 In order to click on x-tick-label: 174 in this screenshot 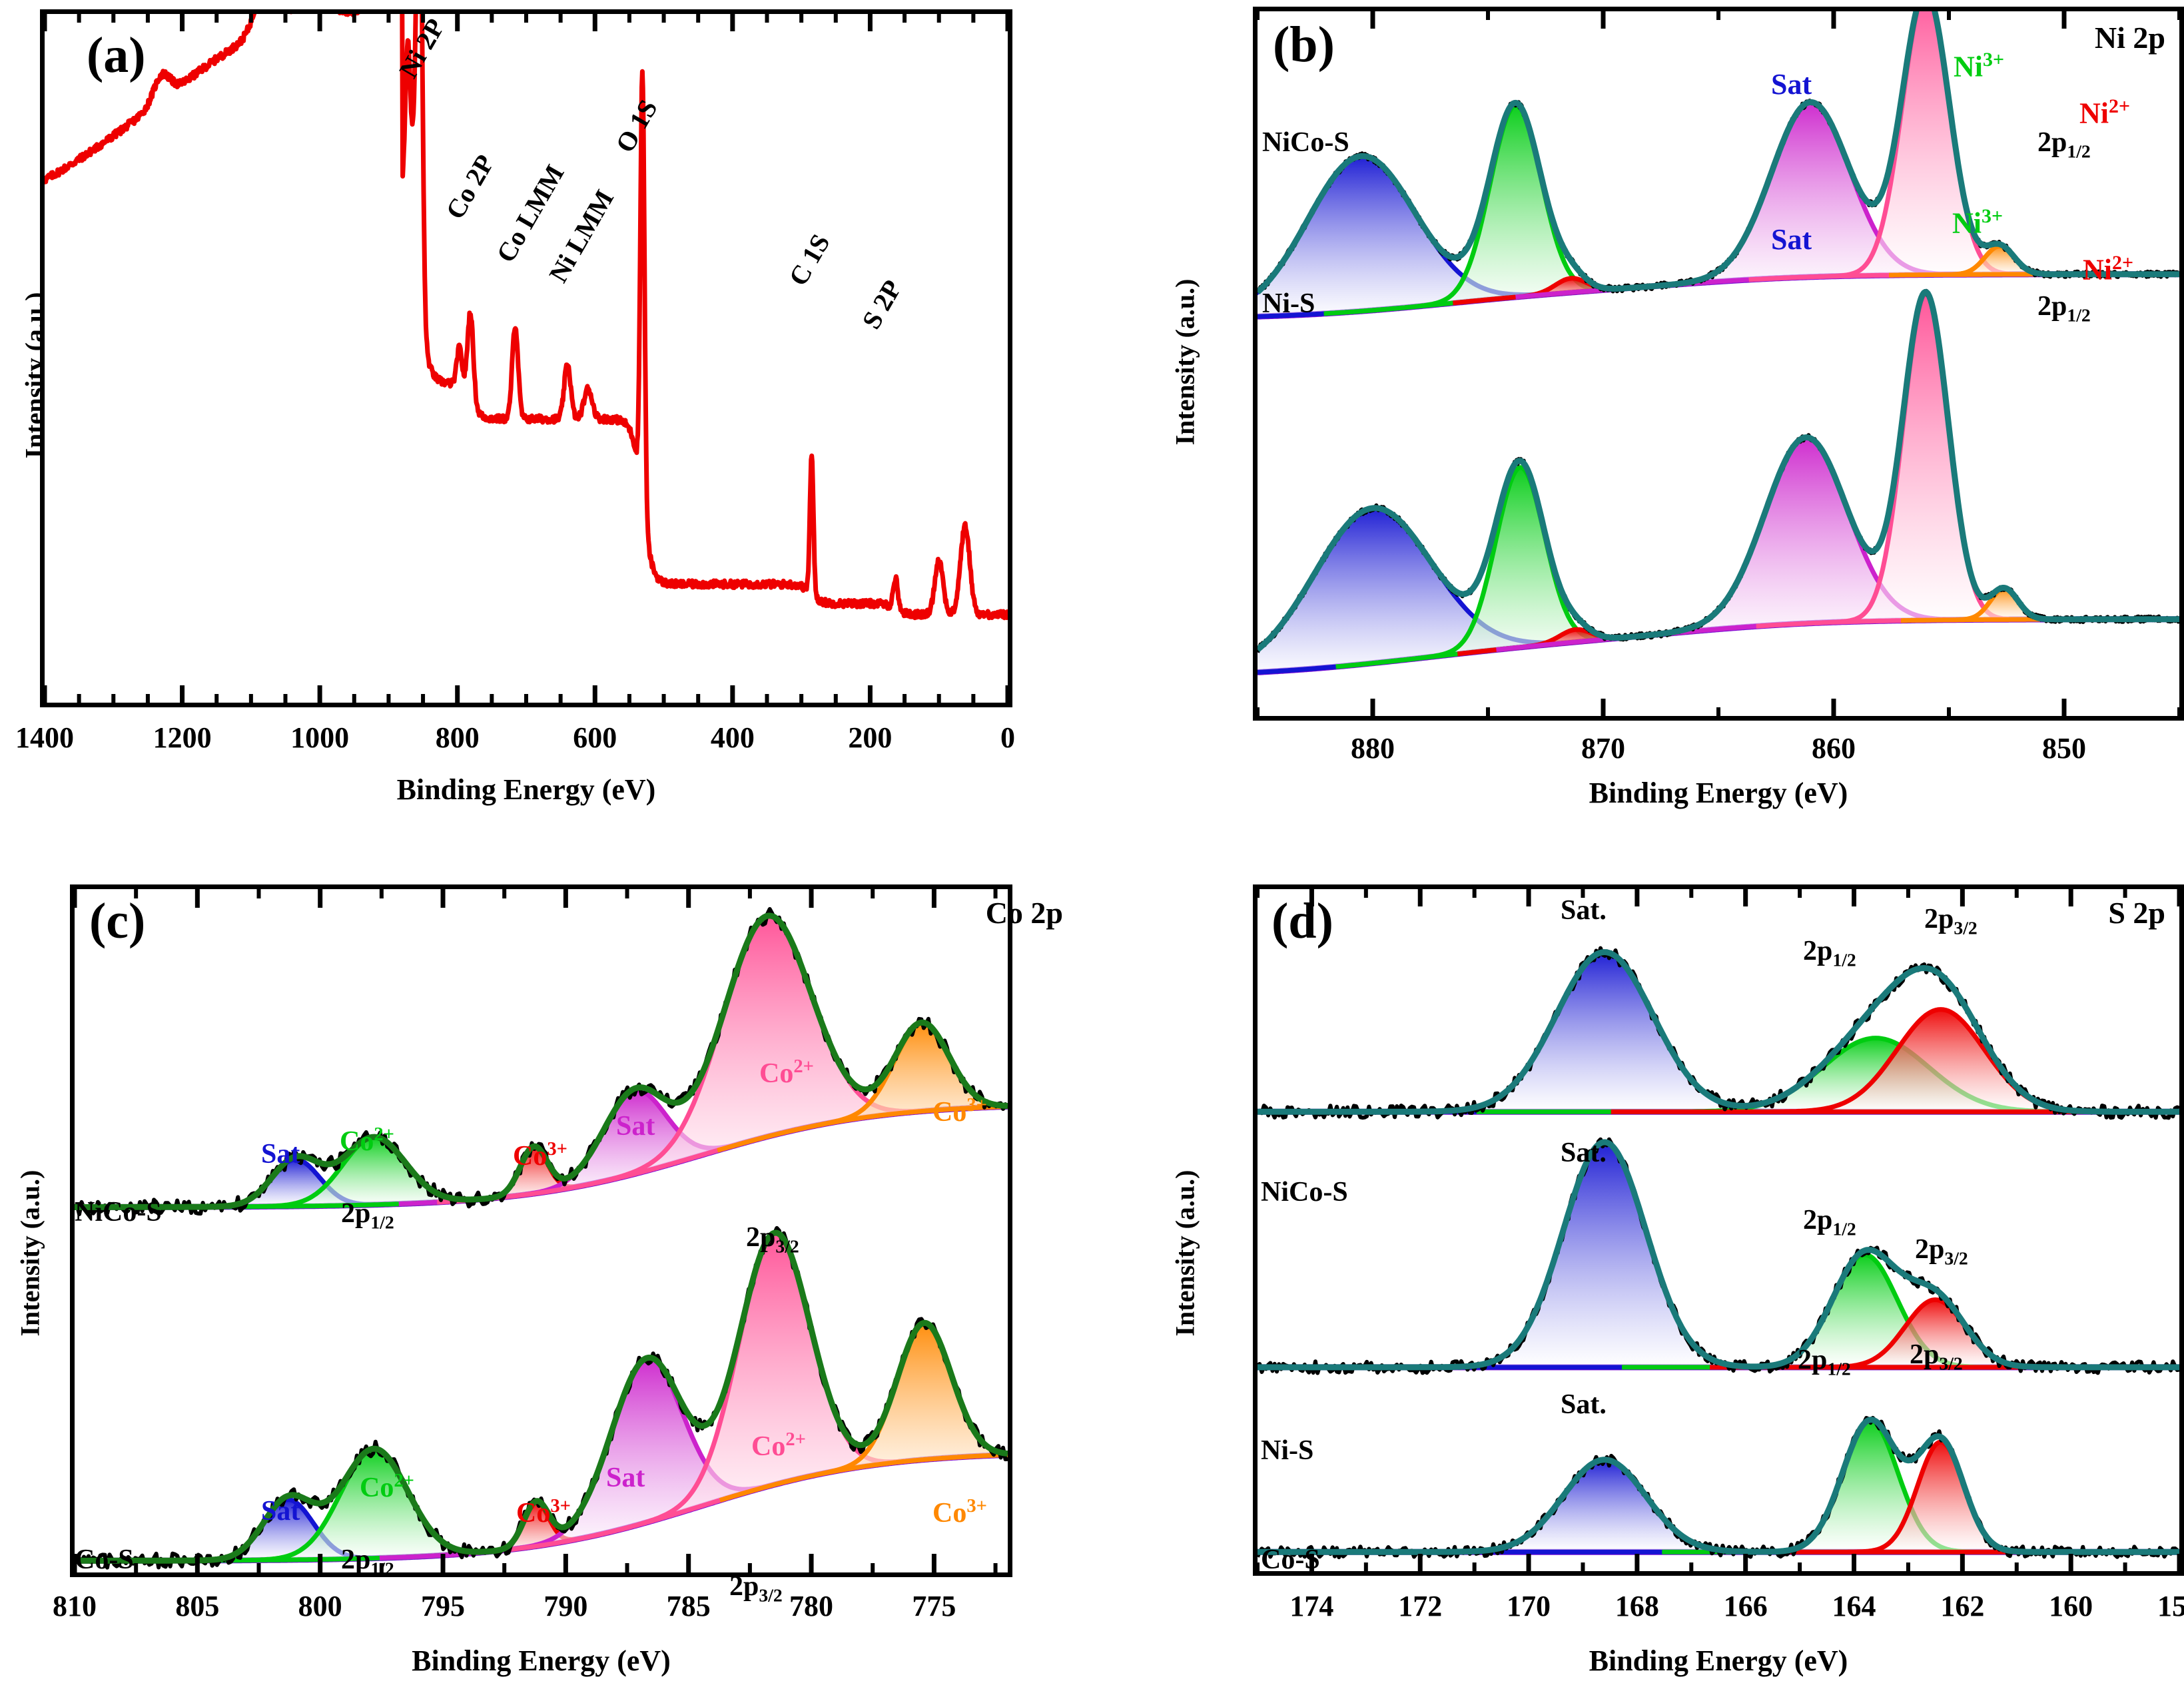, I will do `click(1311, 1606)`.